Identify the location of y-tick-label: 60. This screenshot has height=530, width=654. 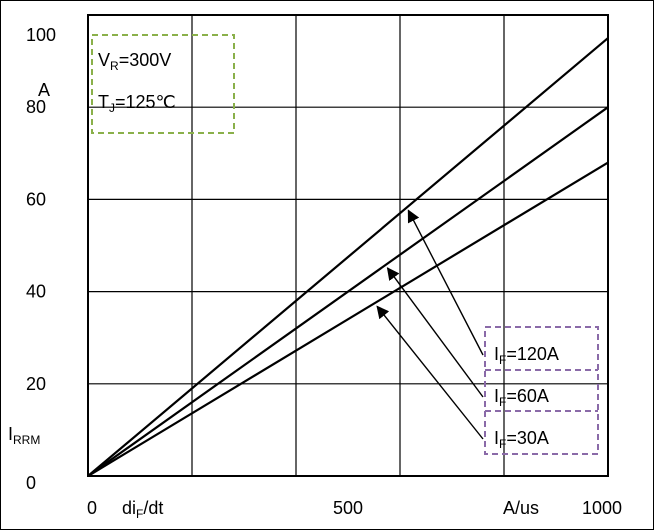
(36, 199).